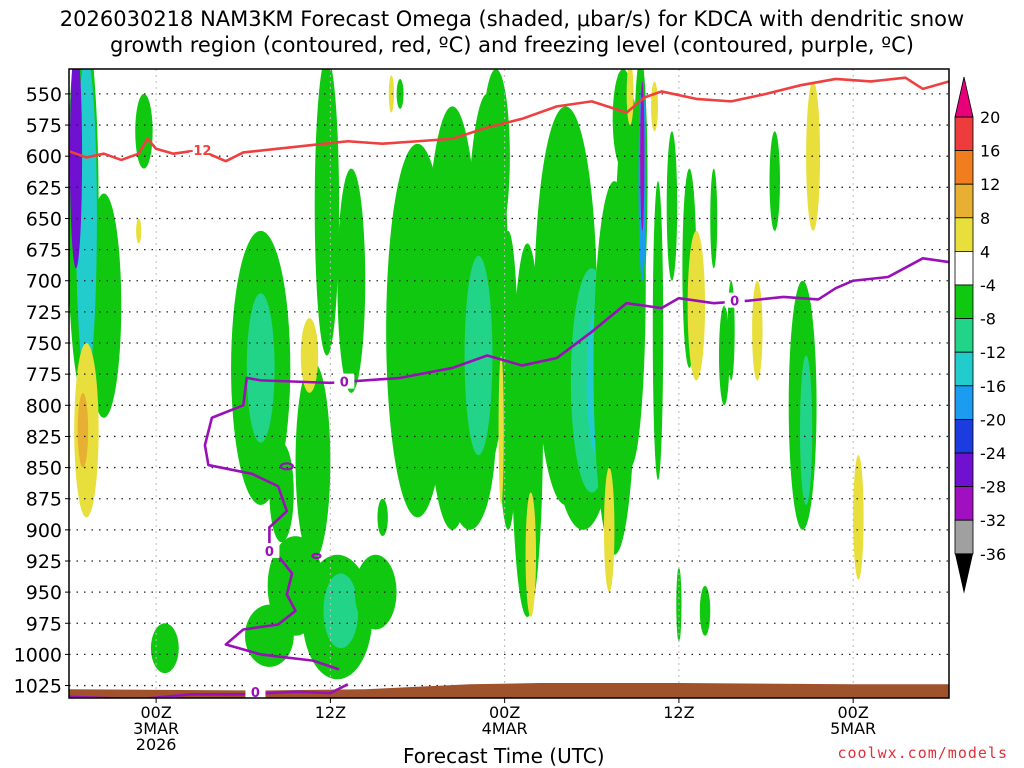 Image resolution: width=1024 pixels, height=768 pixels. I want to click on y-tick-675: 675, so click(44, 251).